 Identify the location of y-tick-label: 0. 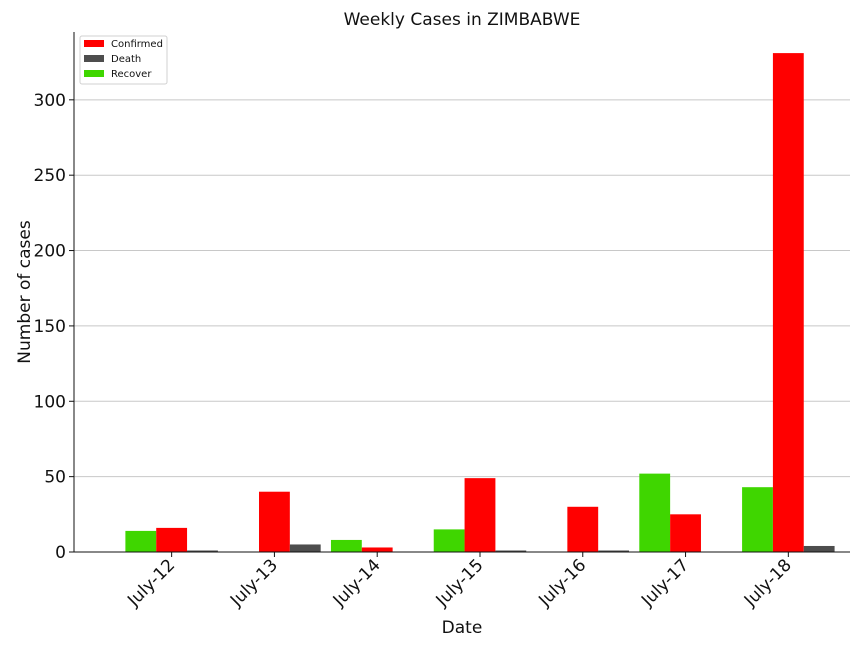
(60, 553).